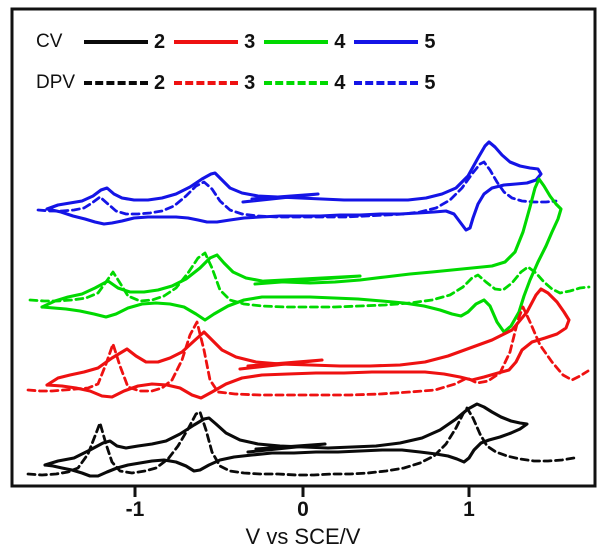 The image size is (605, 555). I want to click on legend-dpv-compound-2: 2, so click(160, 83).